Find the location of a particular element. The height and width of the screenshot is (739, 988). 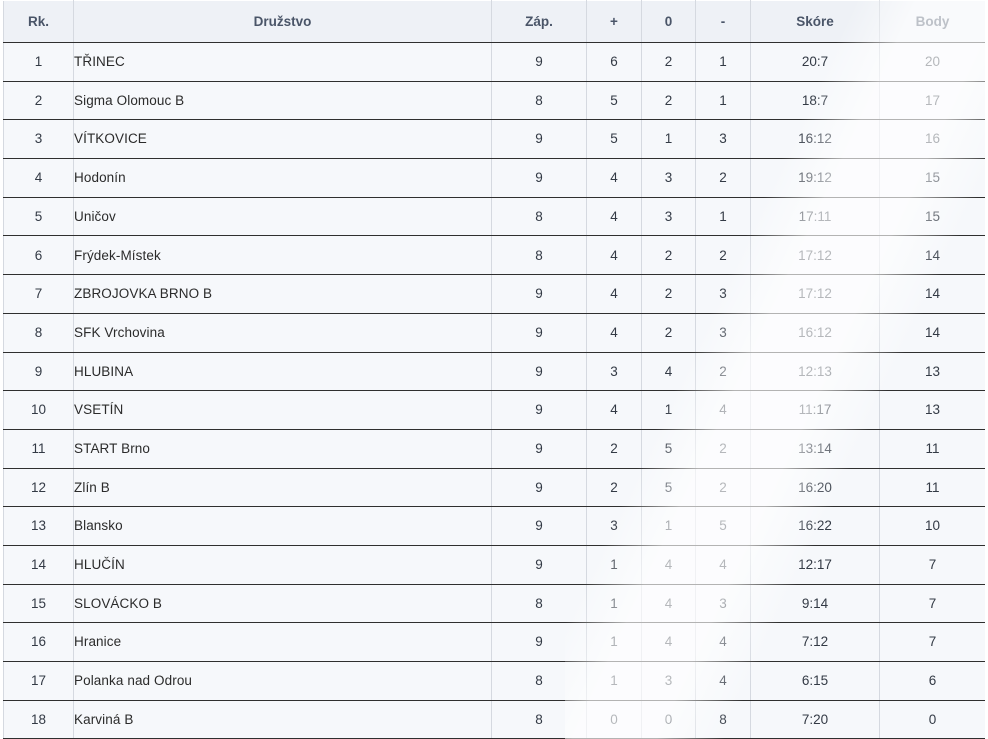

table-row: 13 Blansko 9 3 1 5 16:22 10 is located at coordinates (494, 526).